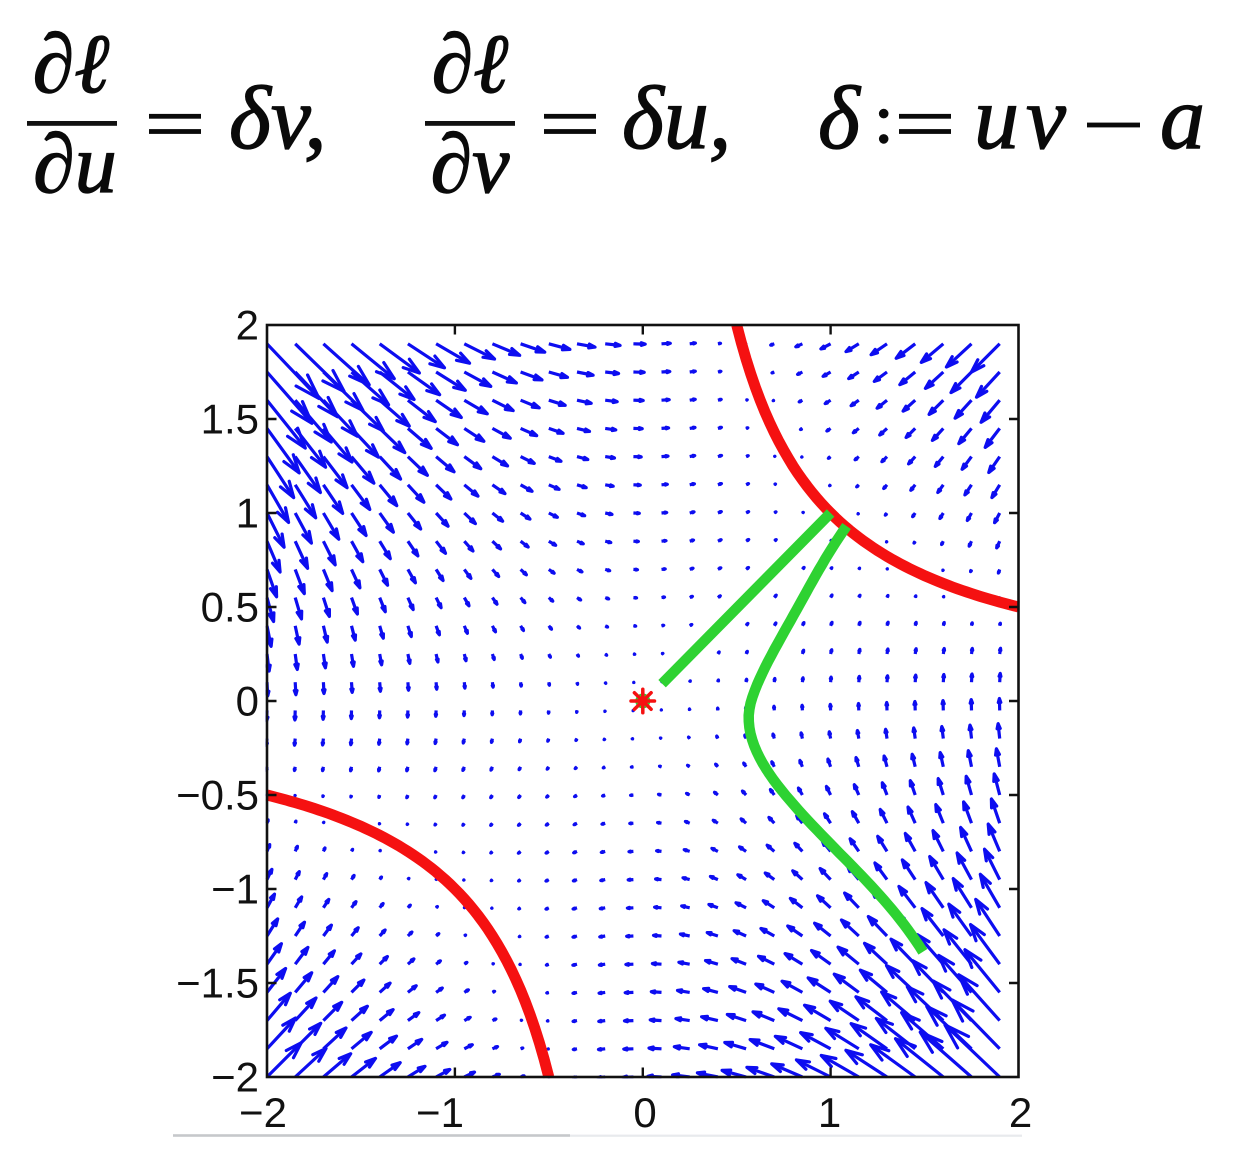  I want to click on svg-text: −1.5, so click(217, 983).